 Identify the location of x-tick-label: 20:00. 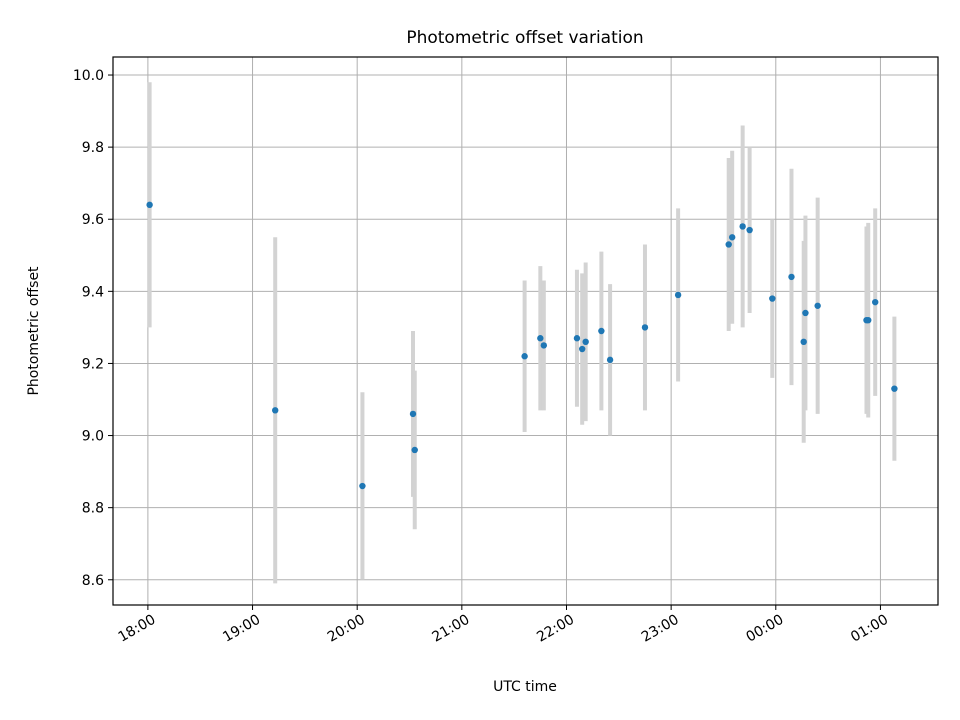
(346, 629).